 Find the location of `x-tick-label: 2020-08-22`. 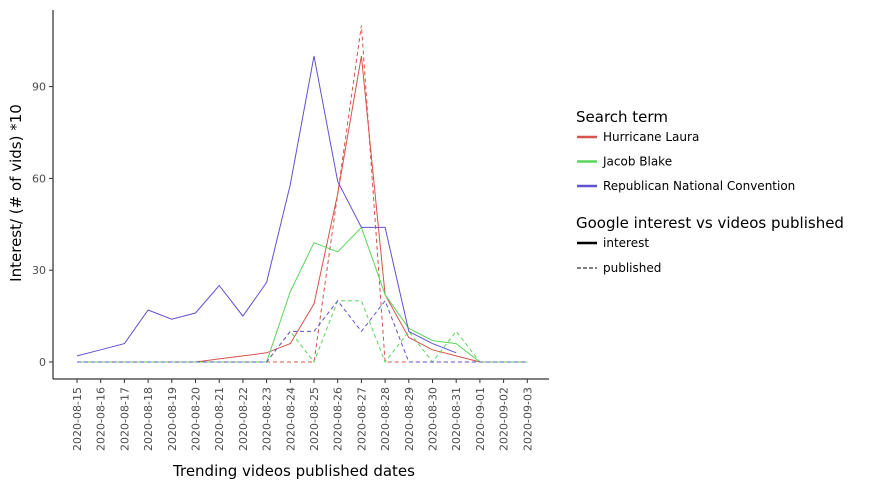

x-tick-label: 2020-08-22 is located at coordinates (243, 419).